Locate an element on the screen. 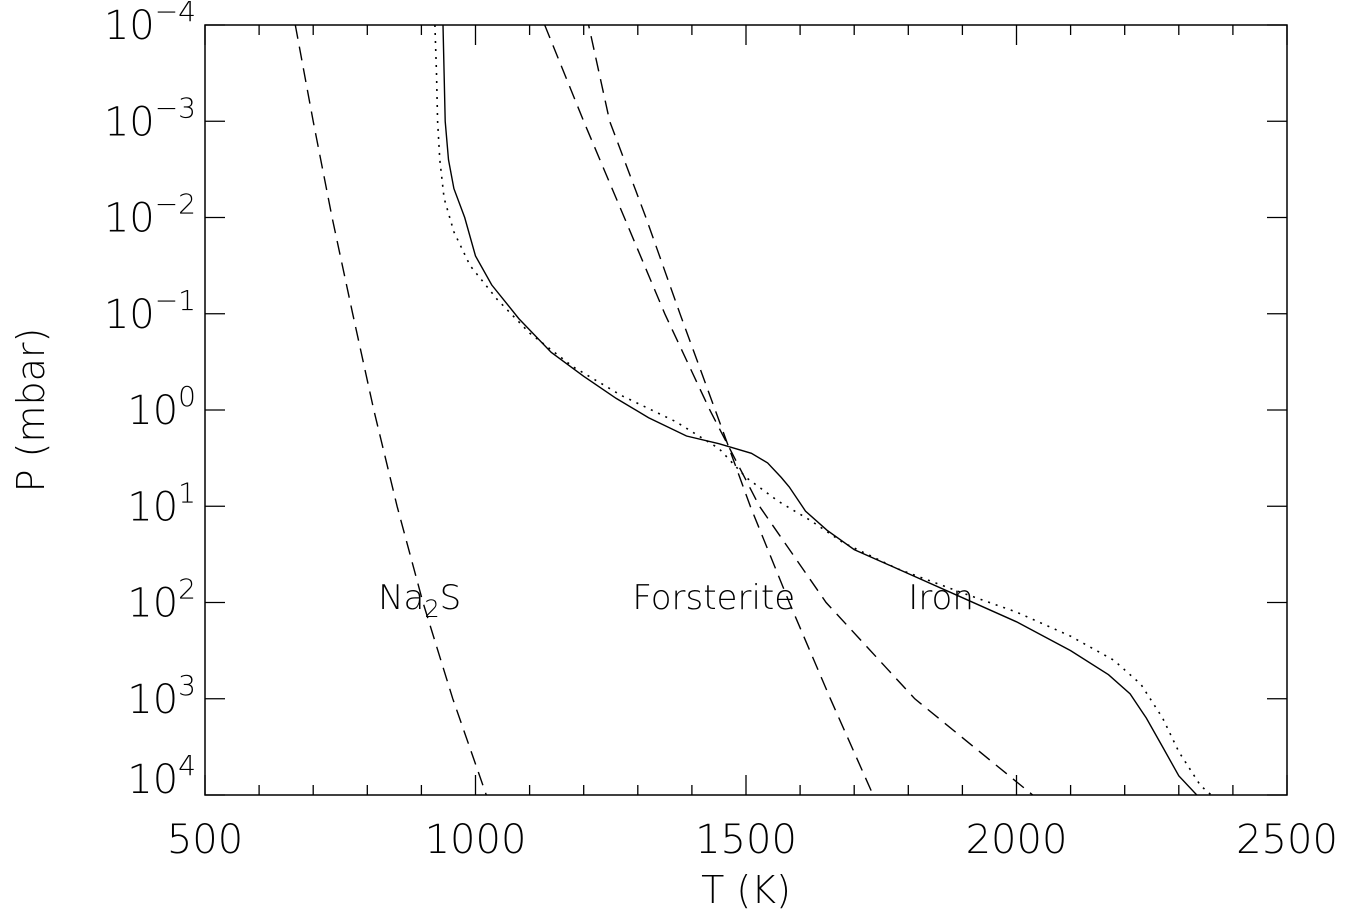 The width and height of the screenshot is (1363, 919). y-tick-label: 10¹ is located at coordinates (161, 503).